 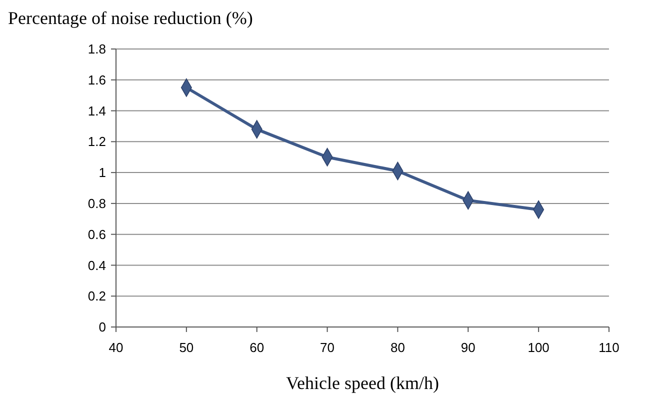 What do you see at coordinates (327, 347) in the screenshot?
I see `x-tick-label: 70` at bounding box center [327, 347].